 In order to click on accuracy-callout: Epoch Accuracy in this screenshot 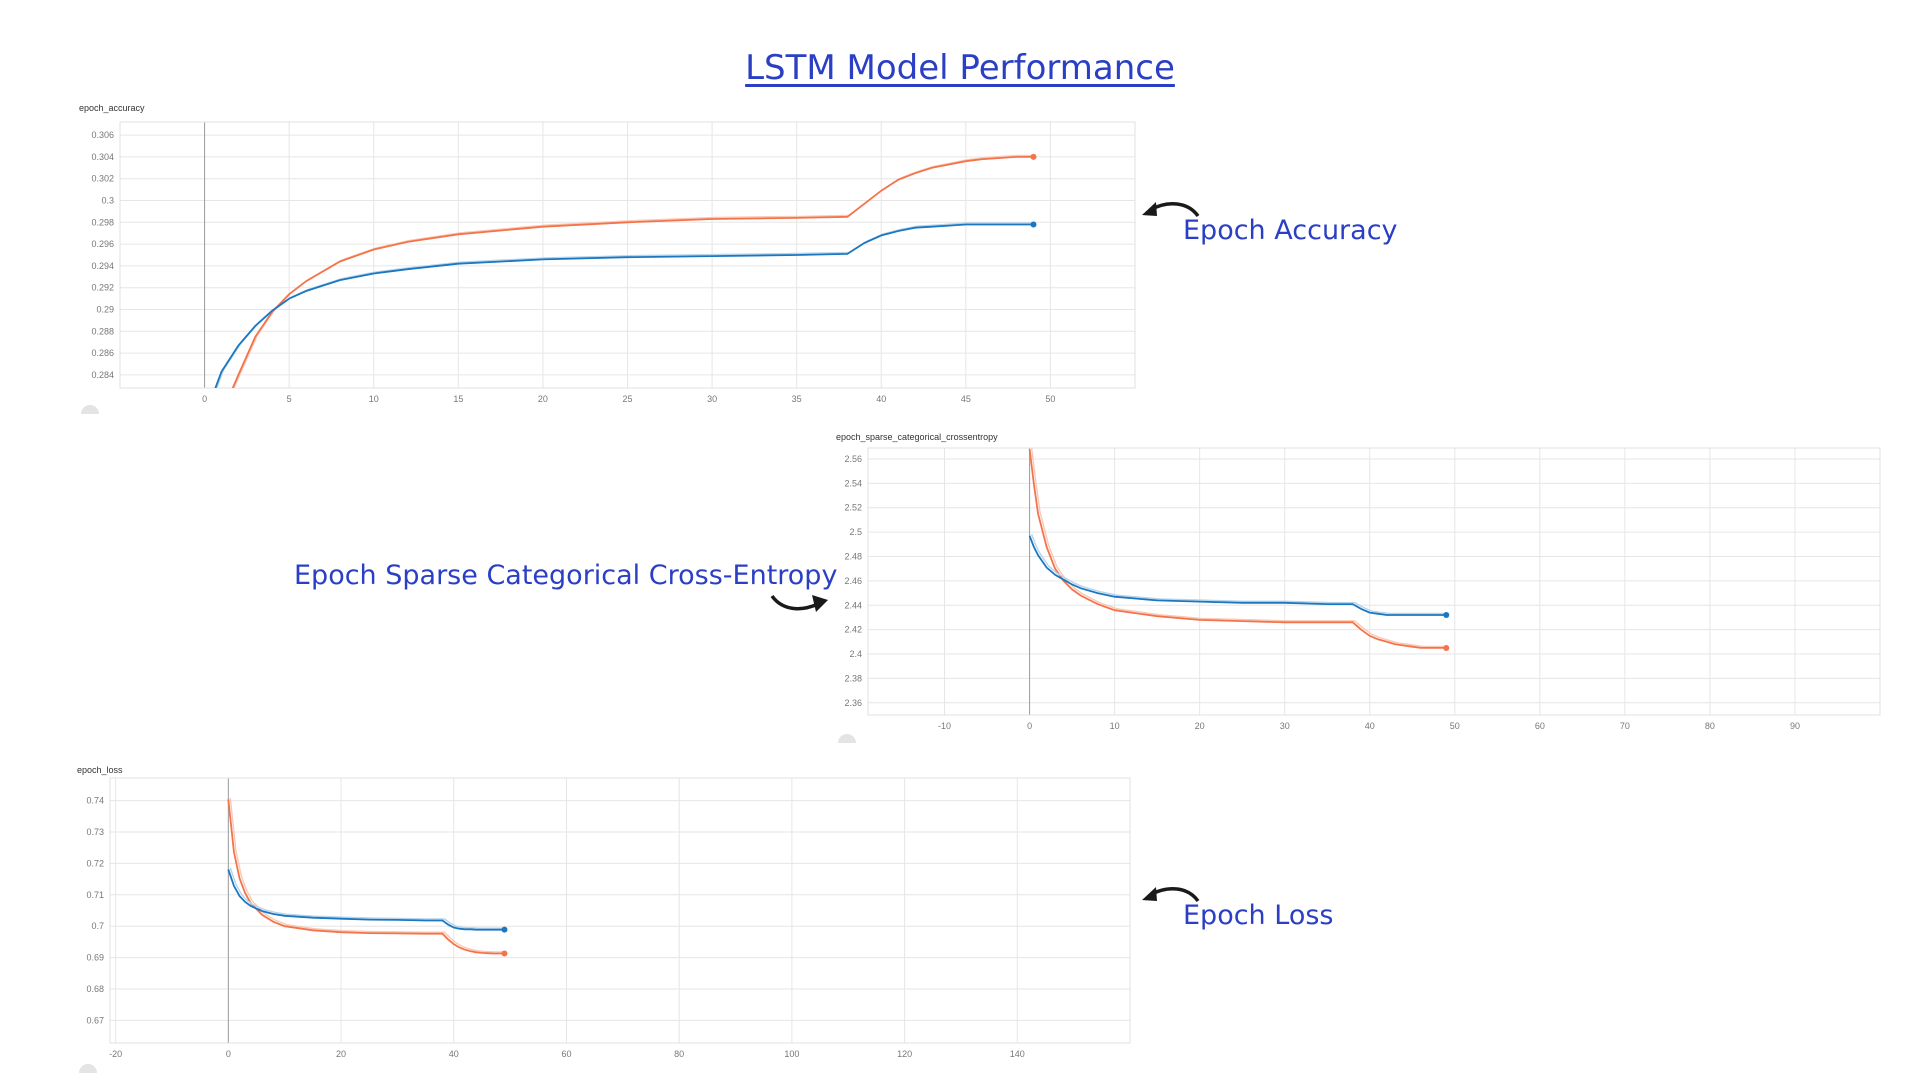, I will do `click(1290, 230)`.